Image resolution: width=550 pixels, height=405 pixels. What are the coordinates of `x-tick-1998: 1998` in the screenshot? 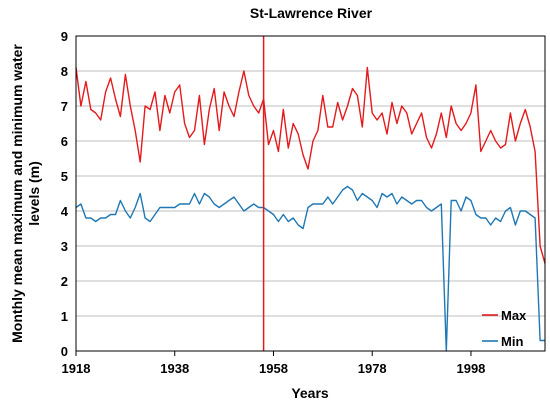 It's located at (470, 368).